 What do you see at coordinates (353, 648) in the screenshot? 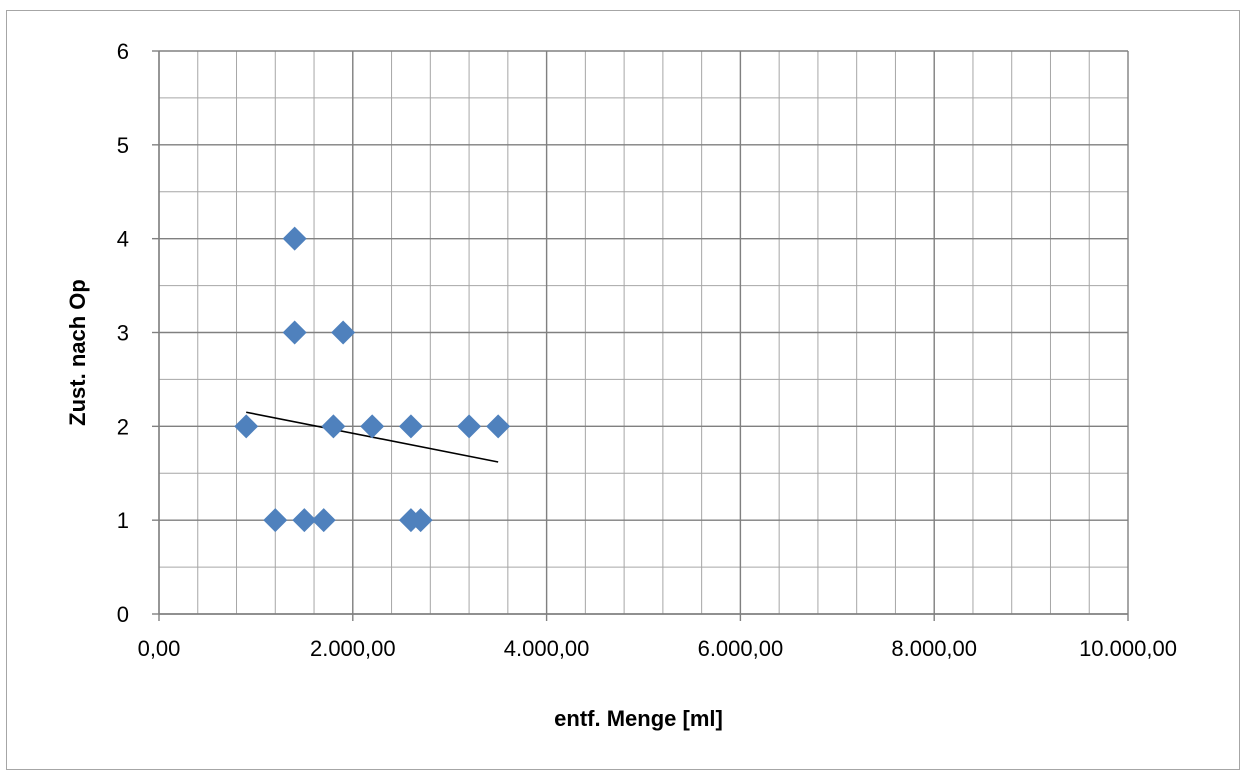
I see `x-tick-label: 2.000,00` at bounding box center [353, 648].